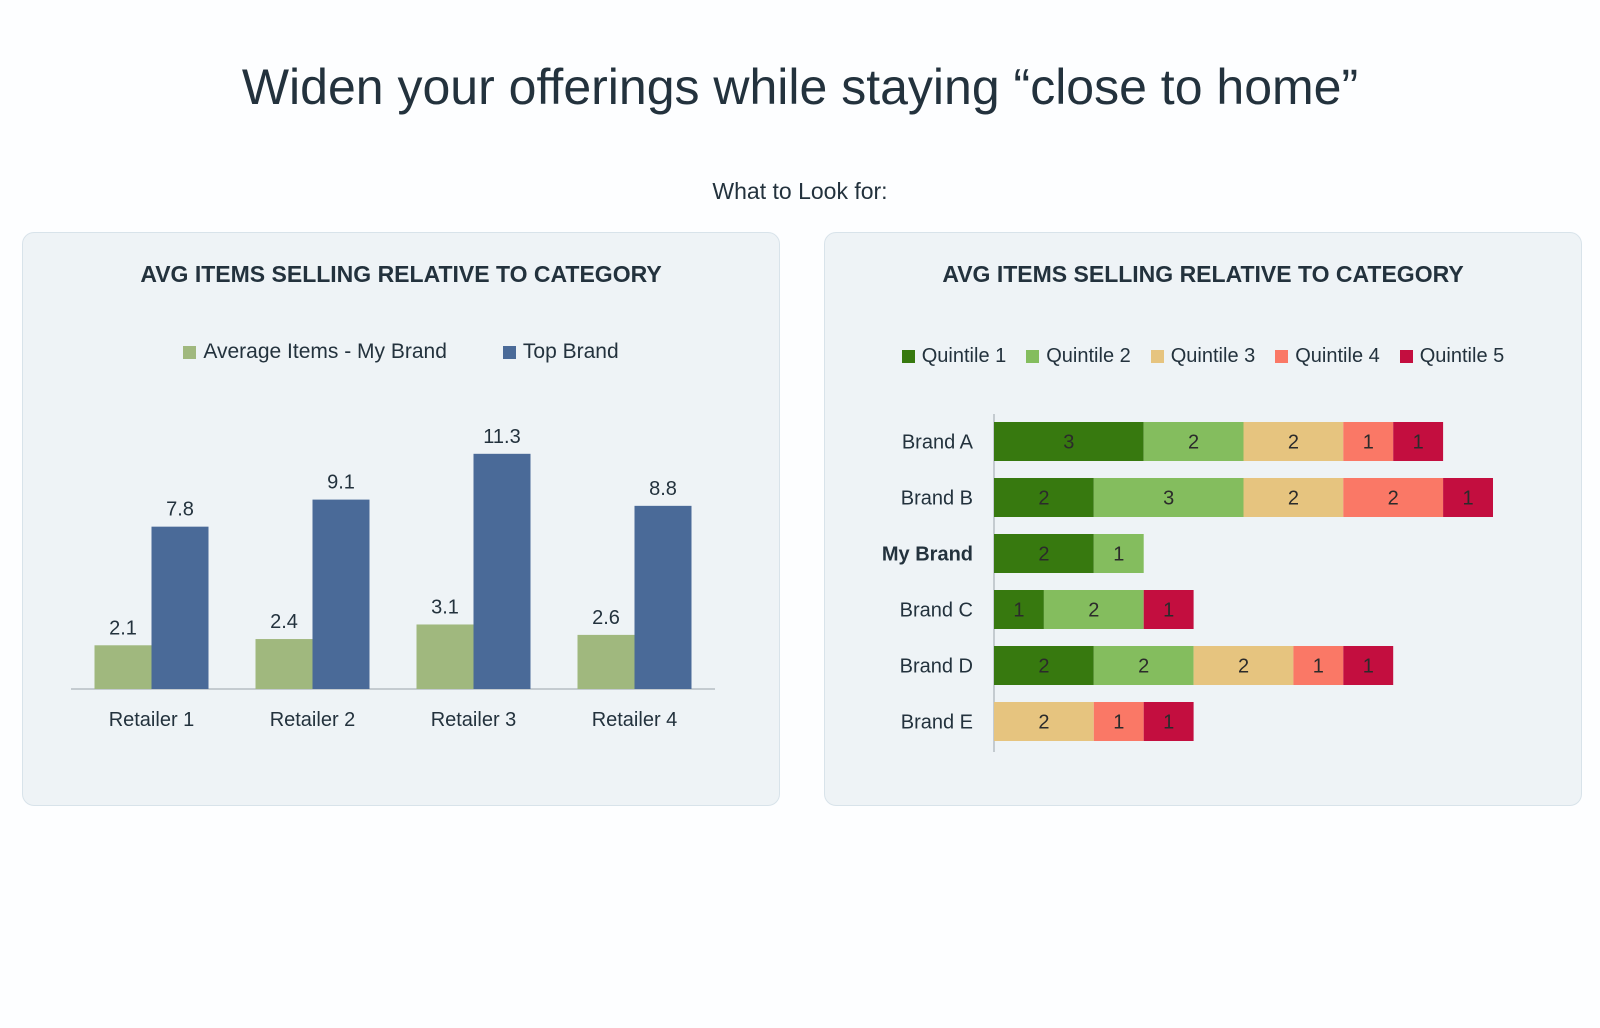  What do you see at coordinates (663, 489) in the screenshot?
I see `data-label-top-brand-retailer-4: 8.8` at bounding box center [663, 489].